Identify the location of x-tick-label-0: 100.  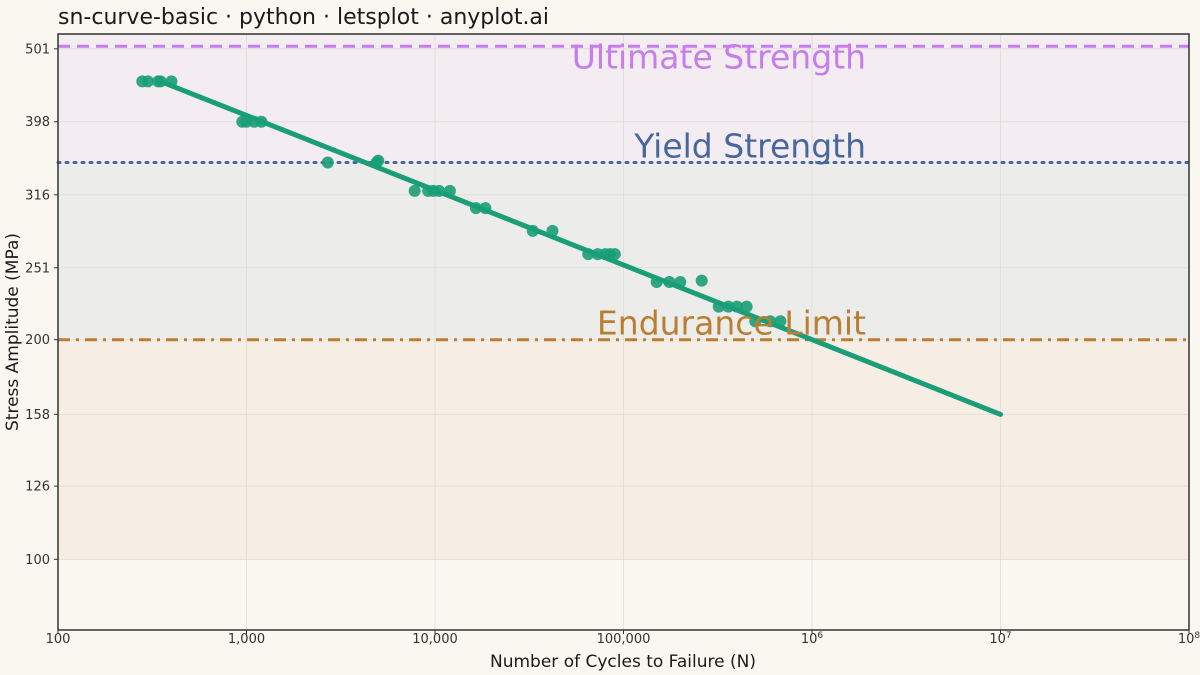
(58, 639).